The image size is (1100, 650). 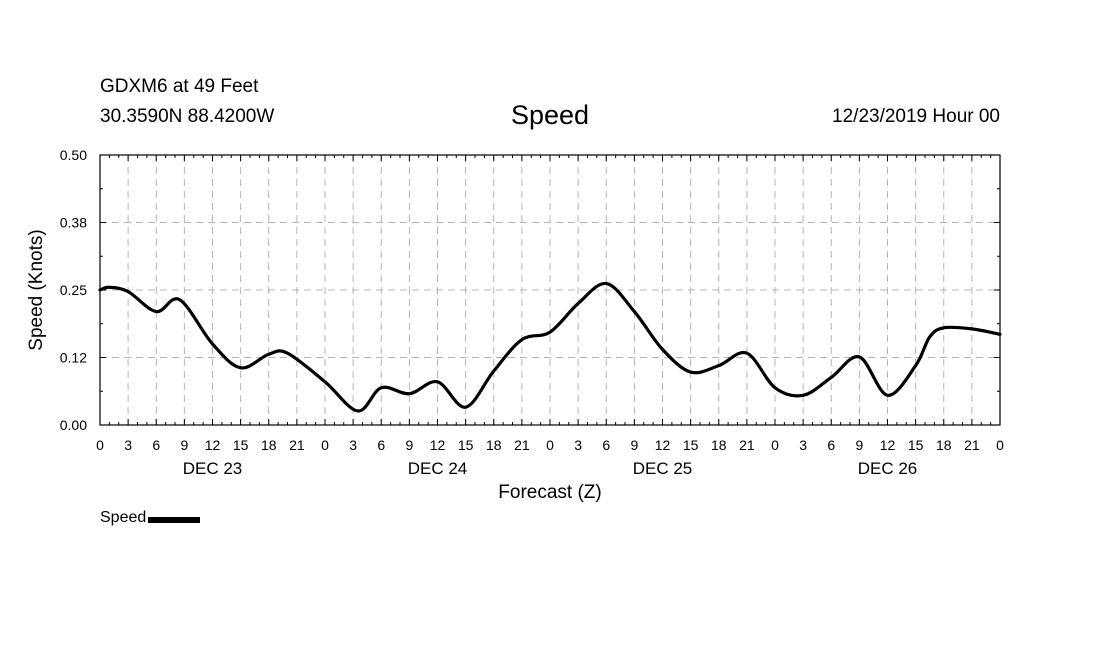 What do you see at coordinates (187, 116) in the screenshot?
I see `coordinates-label: 30.3590N 88.4200W` at bounding box center [187, 116].